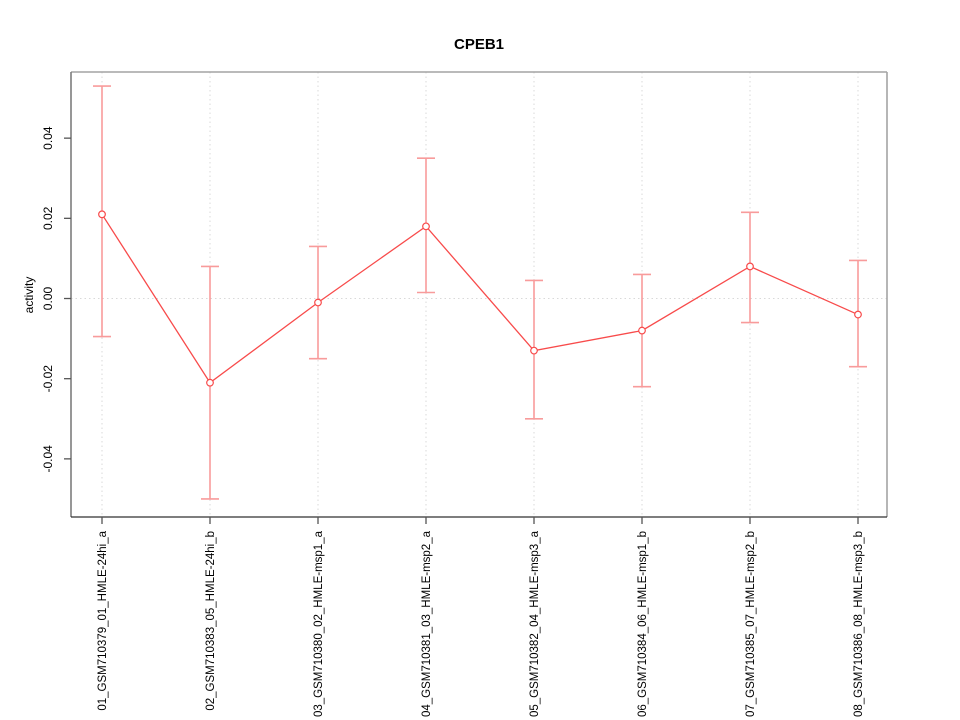 The image size is (960, 720). Describe the element at coordinates (643, 624) in the screenshot. I see `x-category-label: 06_GSM710384_06_HMLE-msp1_b` at that location.